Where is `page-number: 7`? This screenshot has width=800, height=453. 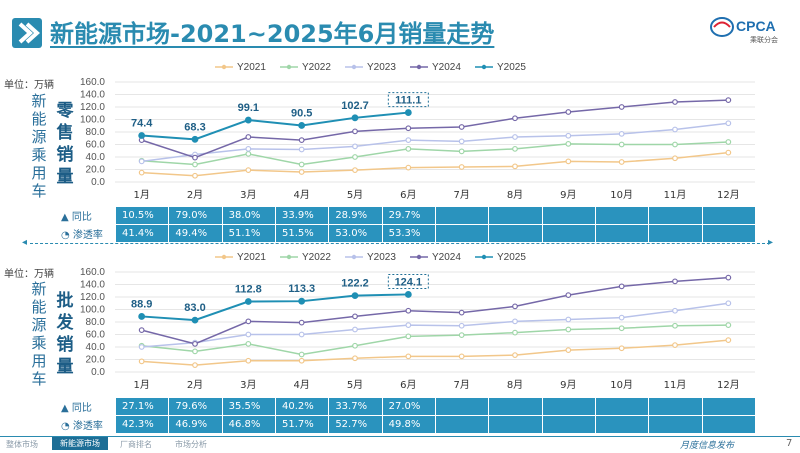 page-number: 7 is located at coordinates (789, 443).